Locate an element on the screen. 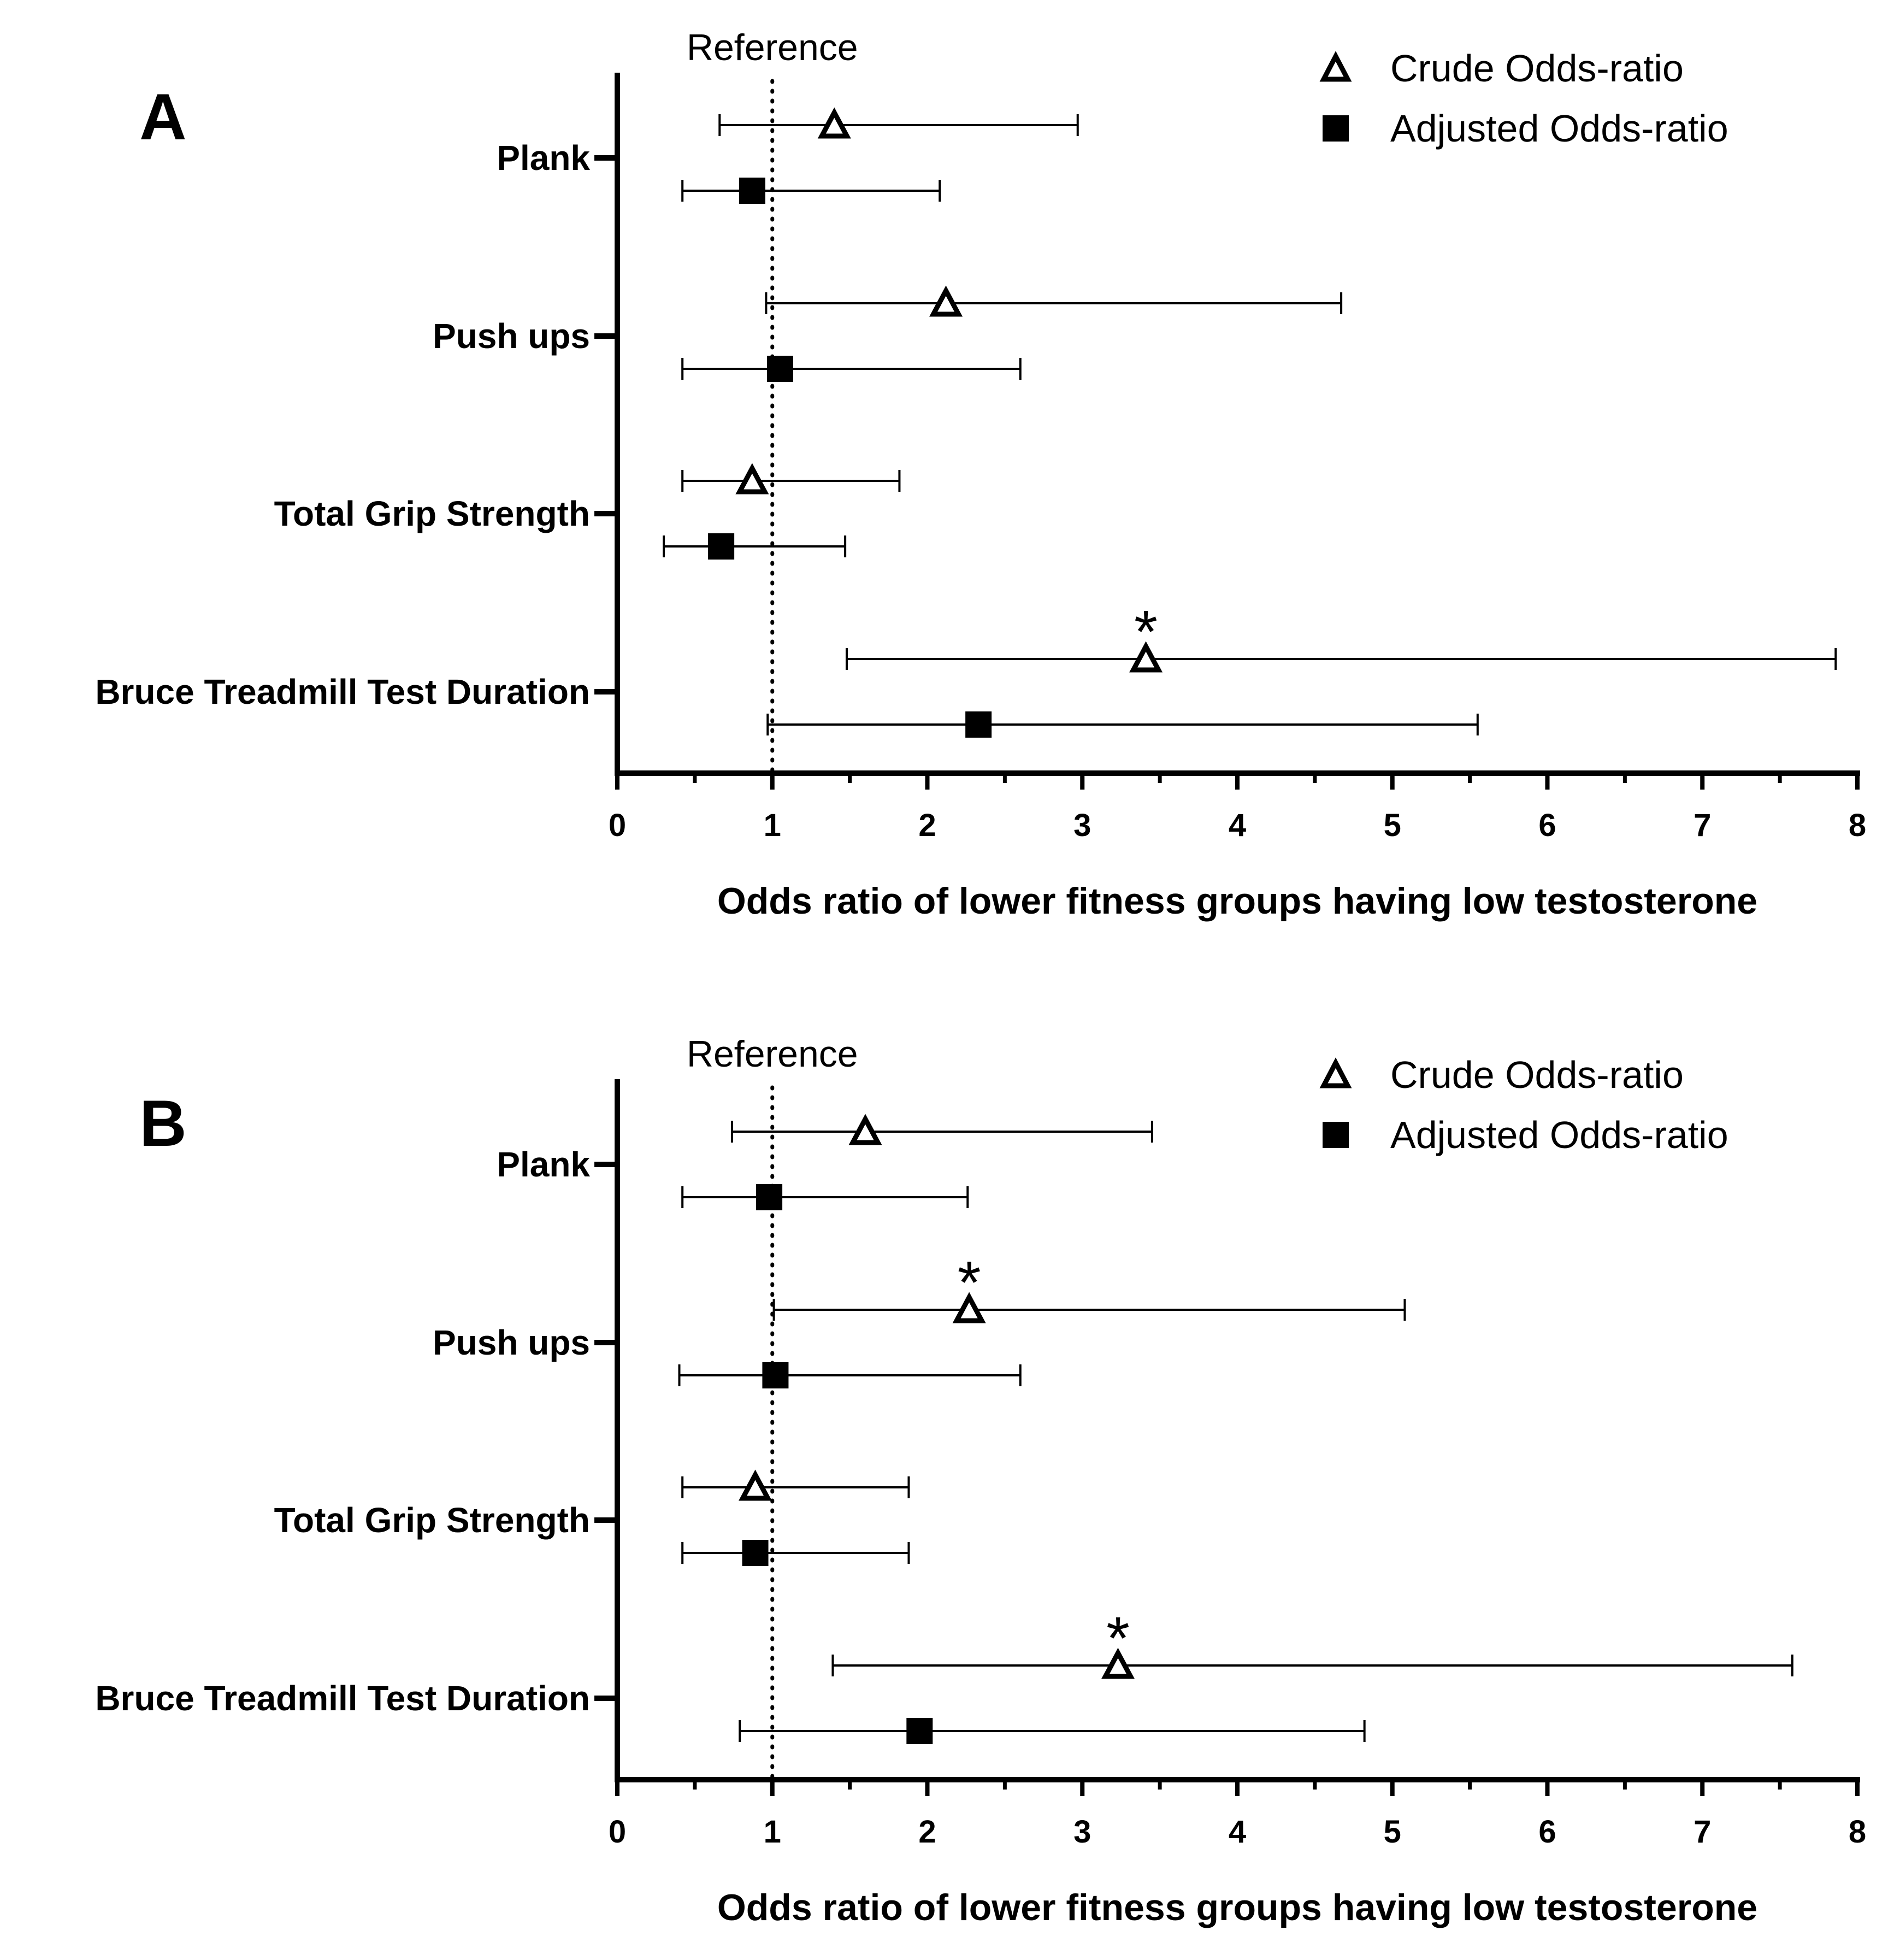  panel-letter: B is located at coordinates (163, 1123).